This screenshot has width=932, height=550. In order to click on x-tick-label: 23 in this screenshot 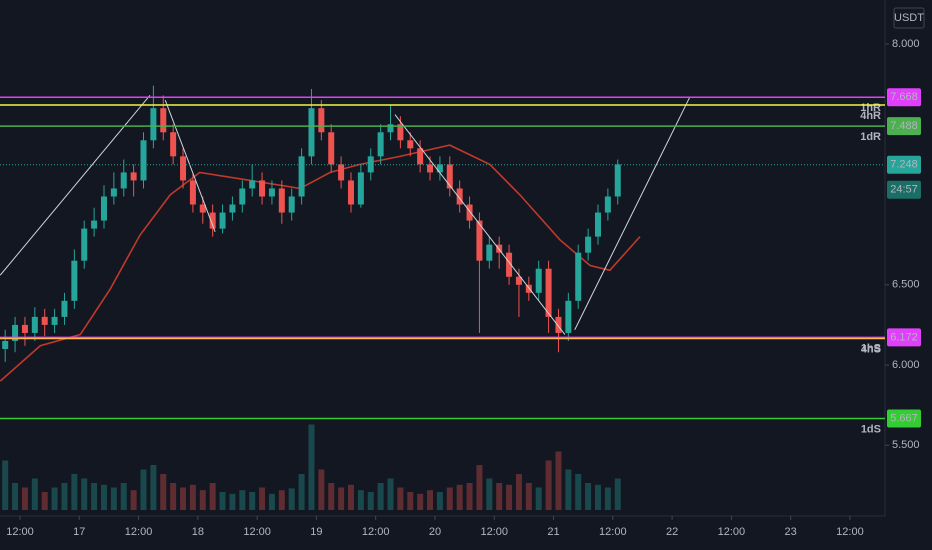, I will do `click(791, 532)`.